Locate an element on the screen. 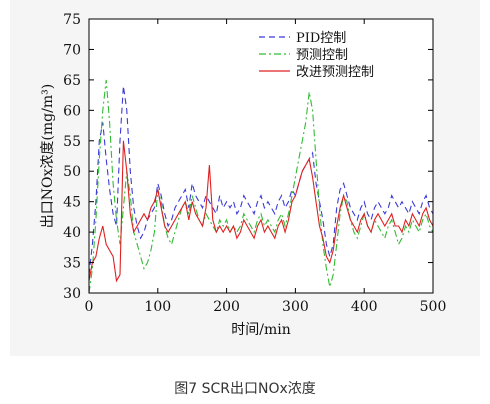 This screenshot has width=490, height=404. y-axis-label: 出口NOx浓度(mg/m³) is located at coordinates (48, 156).